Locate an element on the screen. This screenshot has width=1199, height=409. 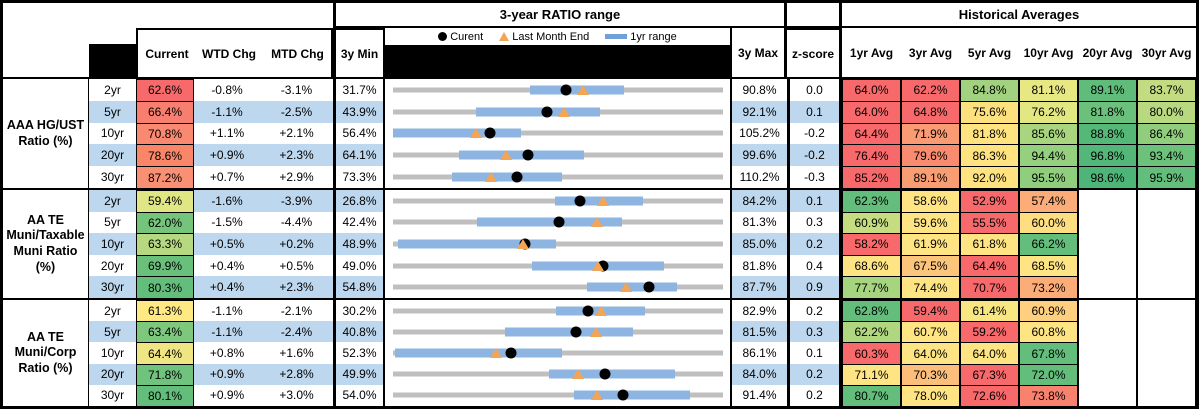
zscore-column-header: z-score is located at coordinates (814, 52).